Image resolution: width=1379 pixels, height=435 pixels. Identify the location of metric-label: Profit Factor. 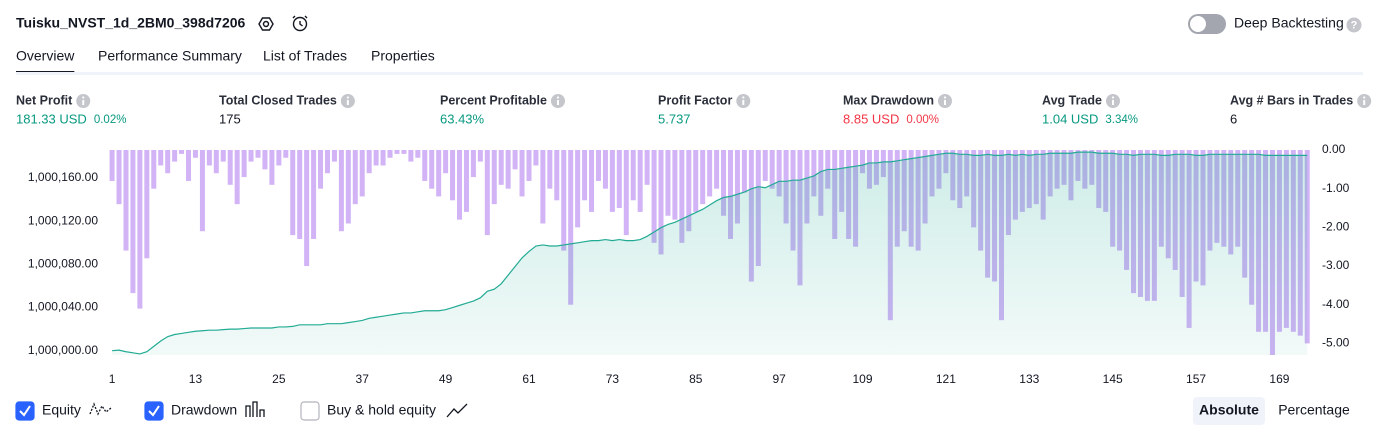
(695, 100).